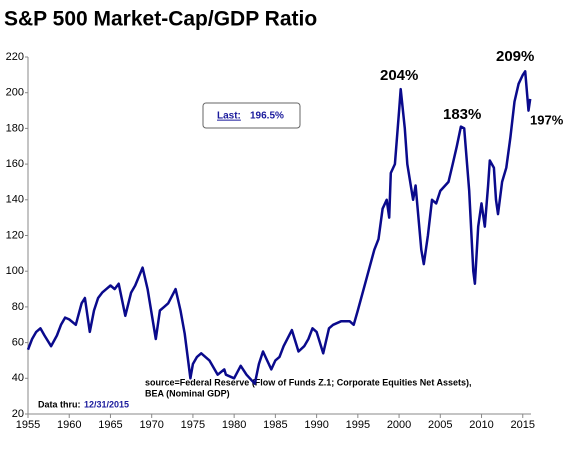  Describe the element at coordinates (193, 425) in the screenshot. I see `x-tick-label: 1975` at that location.